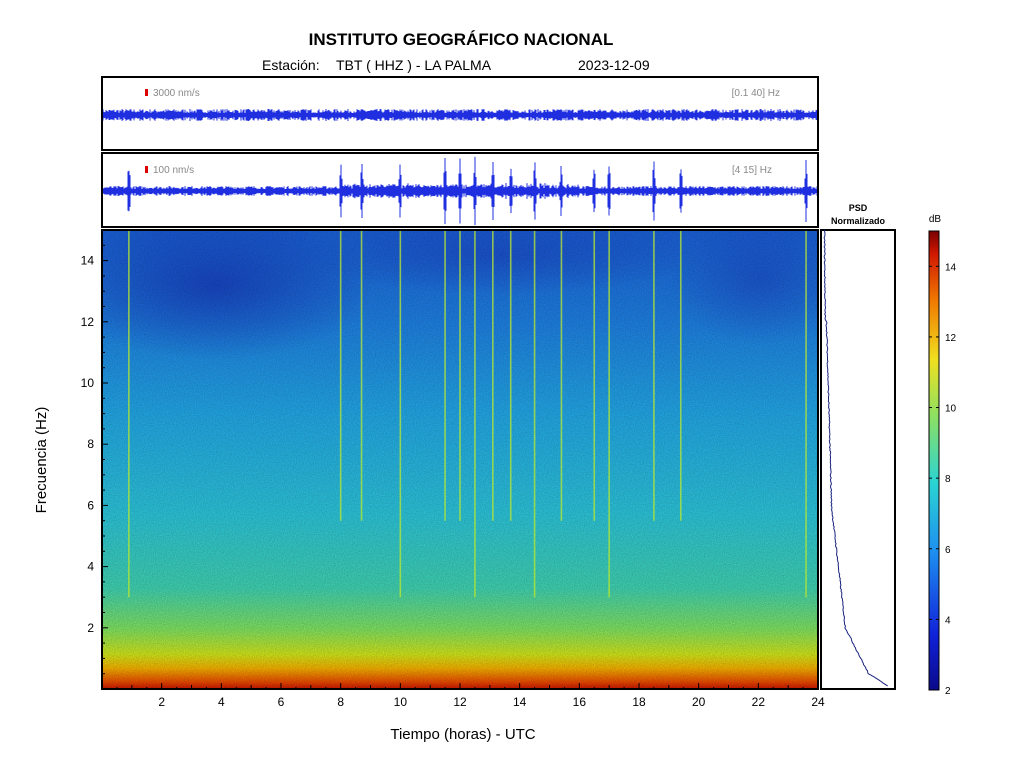 Image resolution: width=1024 pixels, height=768 pixels. What do you see at coordinates (41, 460) in the screenshot?
I see `y-axis-label: Frecuencia (Hz)` at bounding box center [41, 460].